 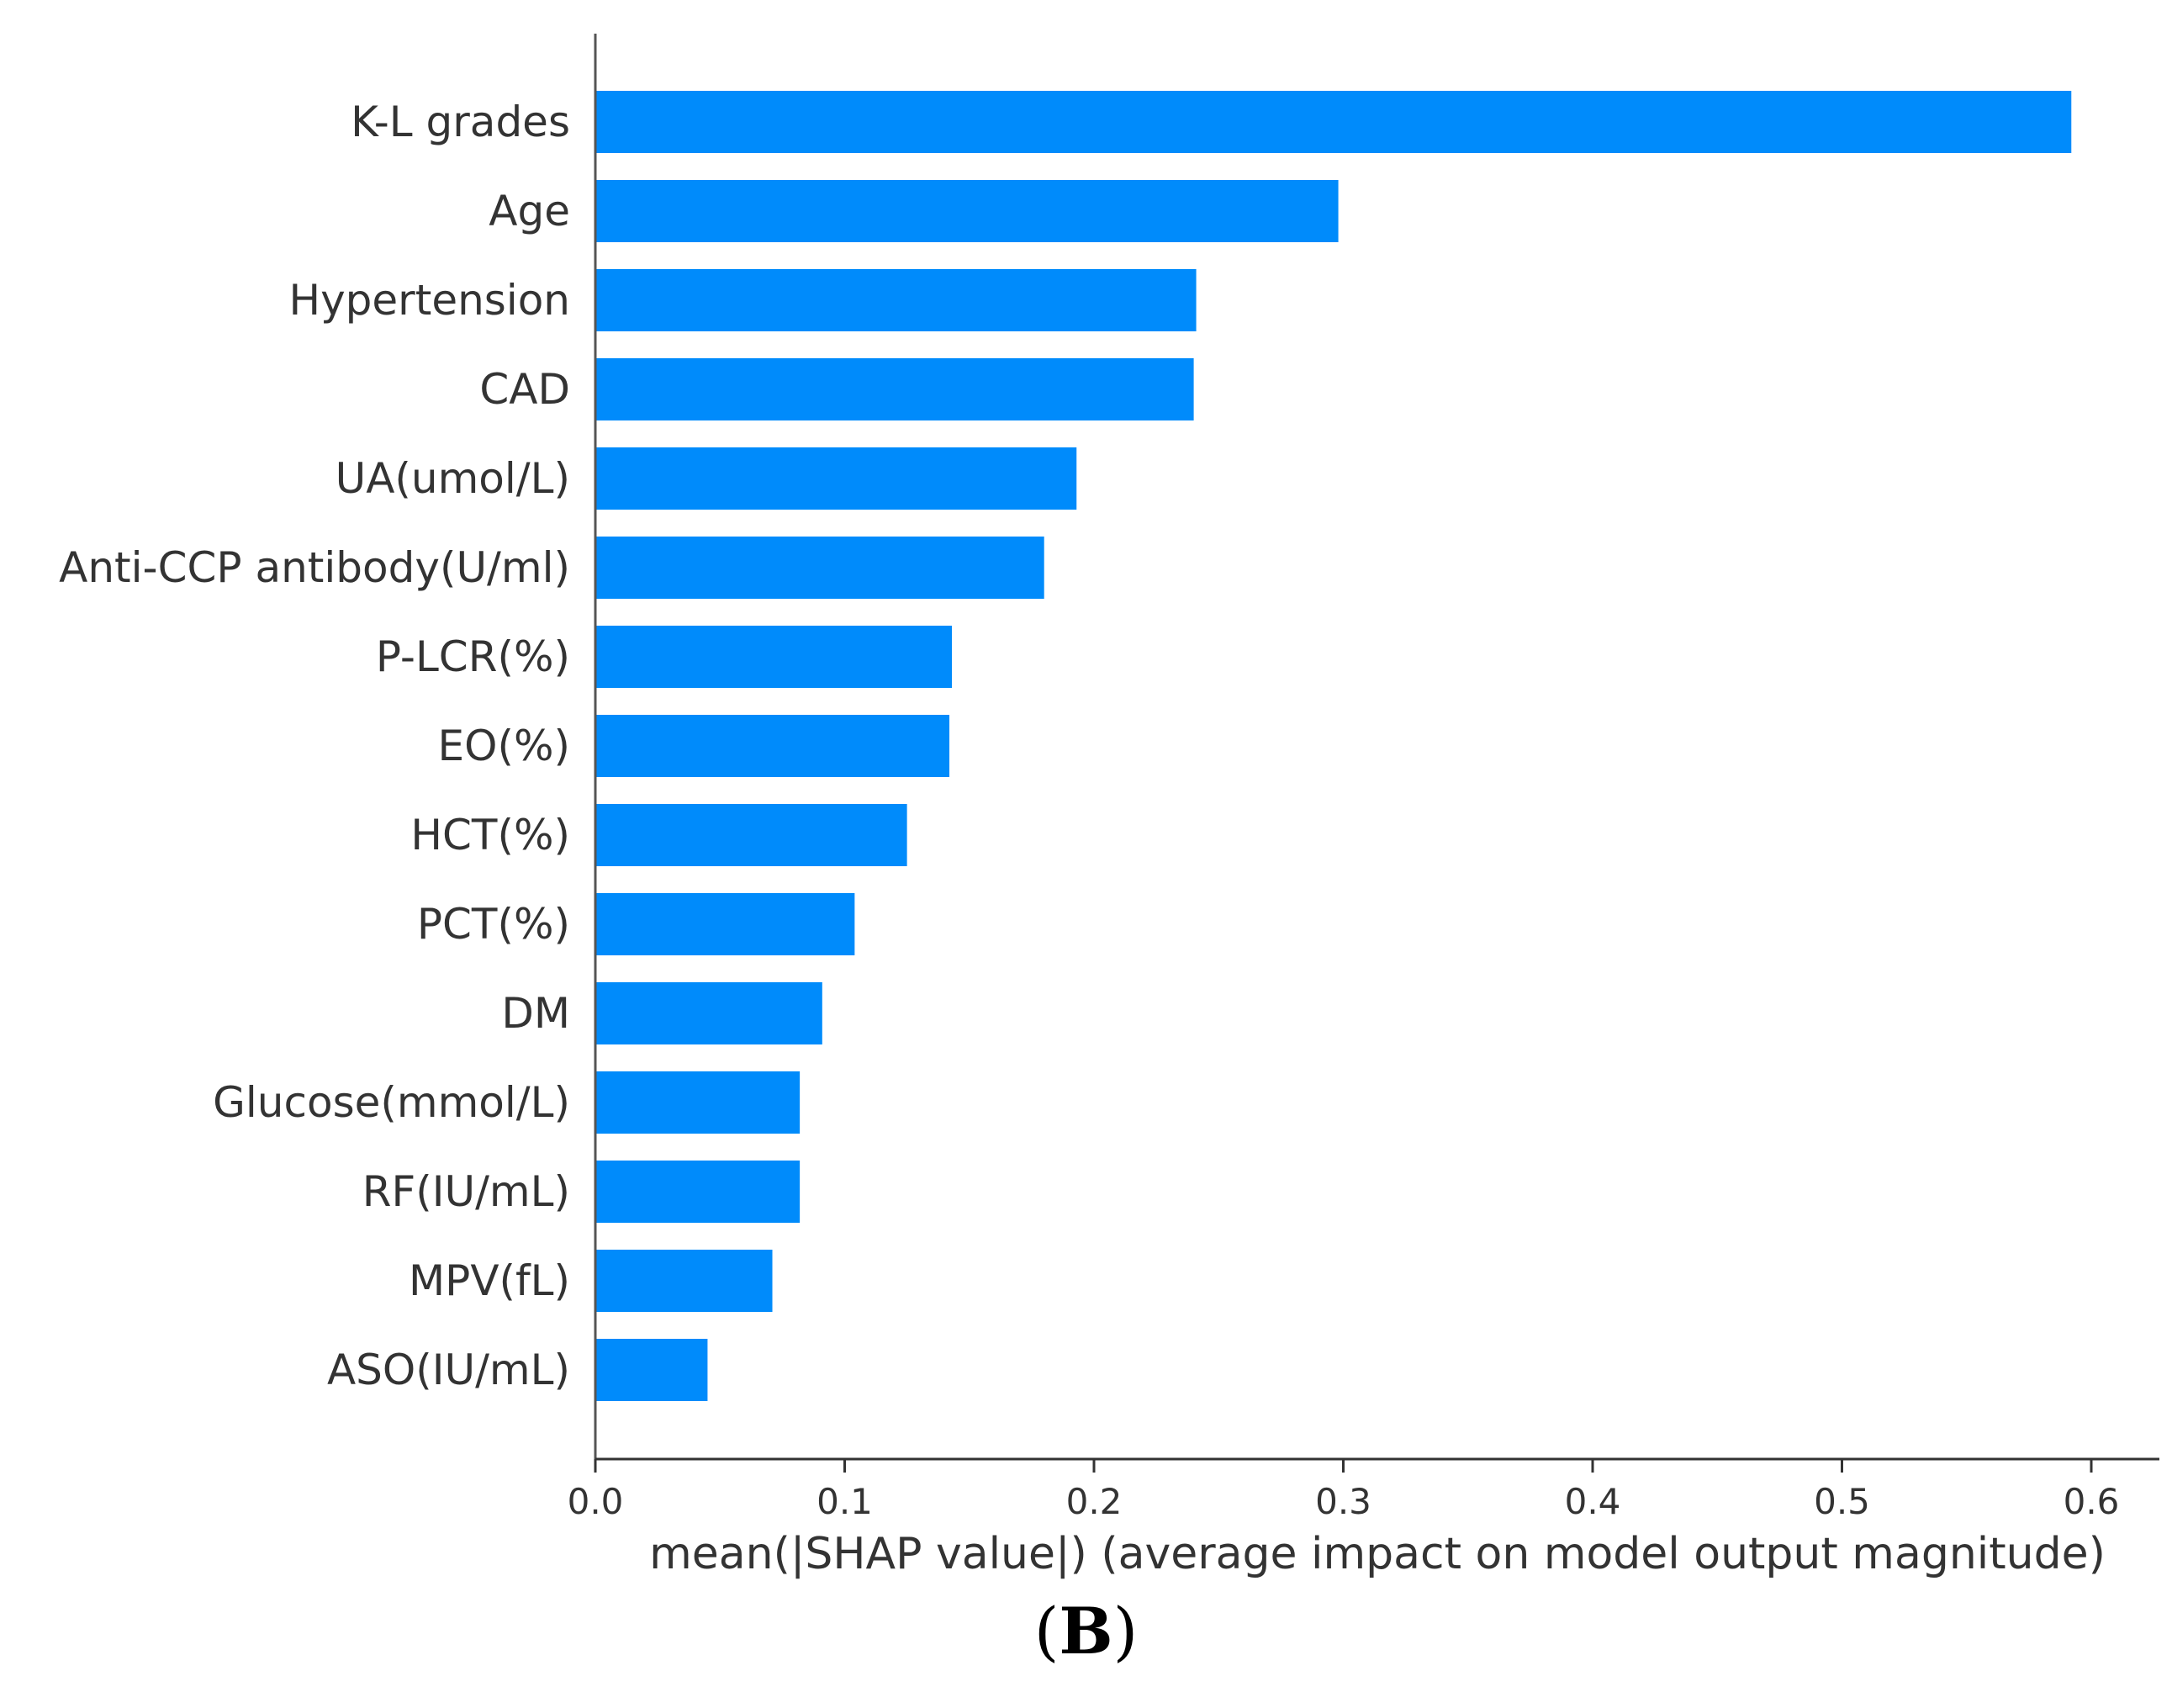 I want to click on x-tick-label: 0.0, so click(x=596, y=1501).